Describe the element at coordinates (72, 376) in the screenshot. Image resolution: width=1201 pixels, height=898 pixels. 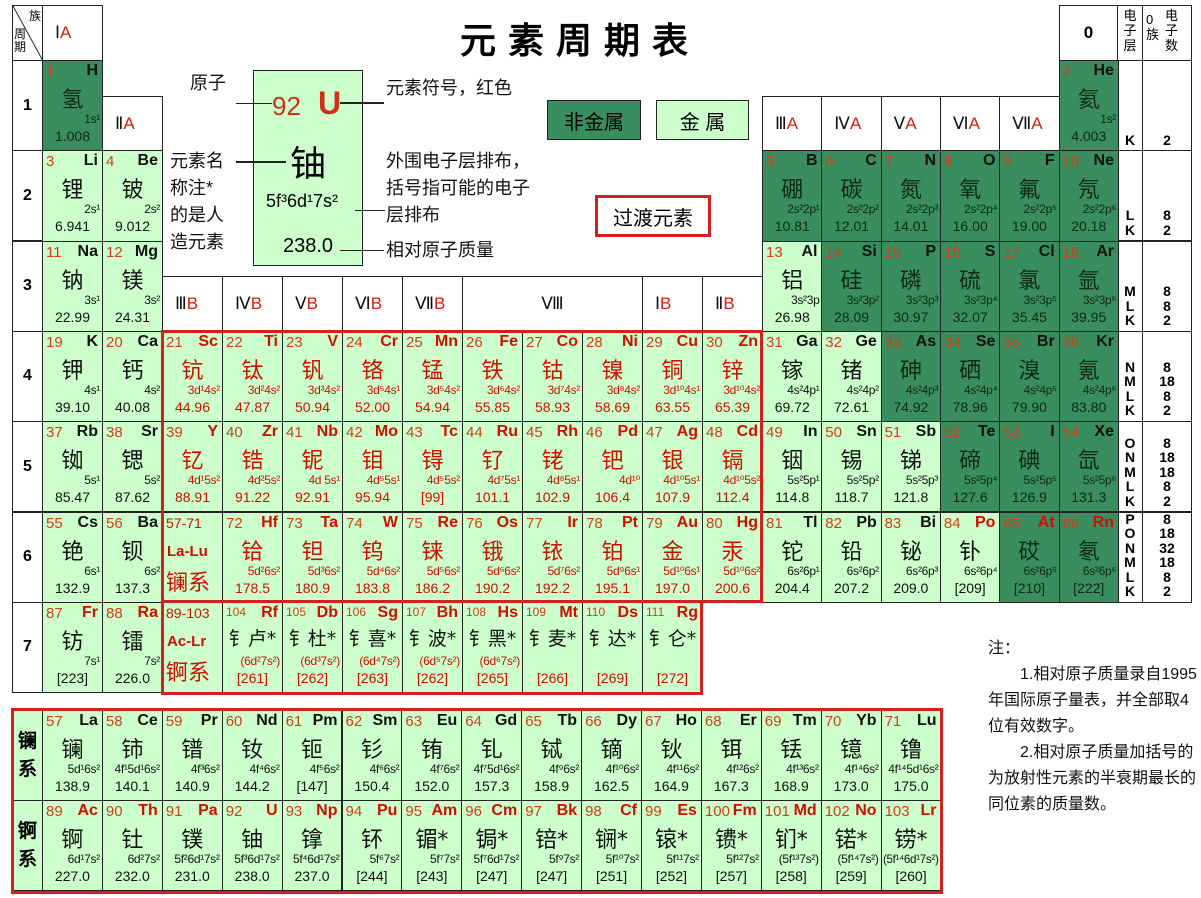
I see `element-cell-k: 19 K 钾 4s¹ 39.10` at that location.